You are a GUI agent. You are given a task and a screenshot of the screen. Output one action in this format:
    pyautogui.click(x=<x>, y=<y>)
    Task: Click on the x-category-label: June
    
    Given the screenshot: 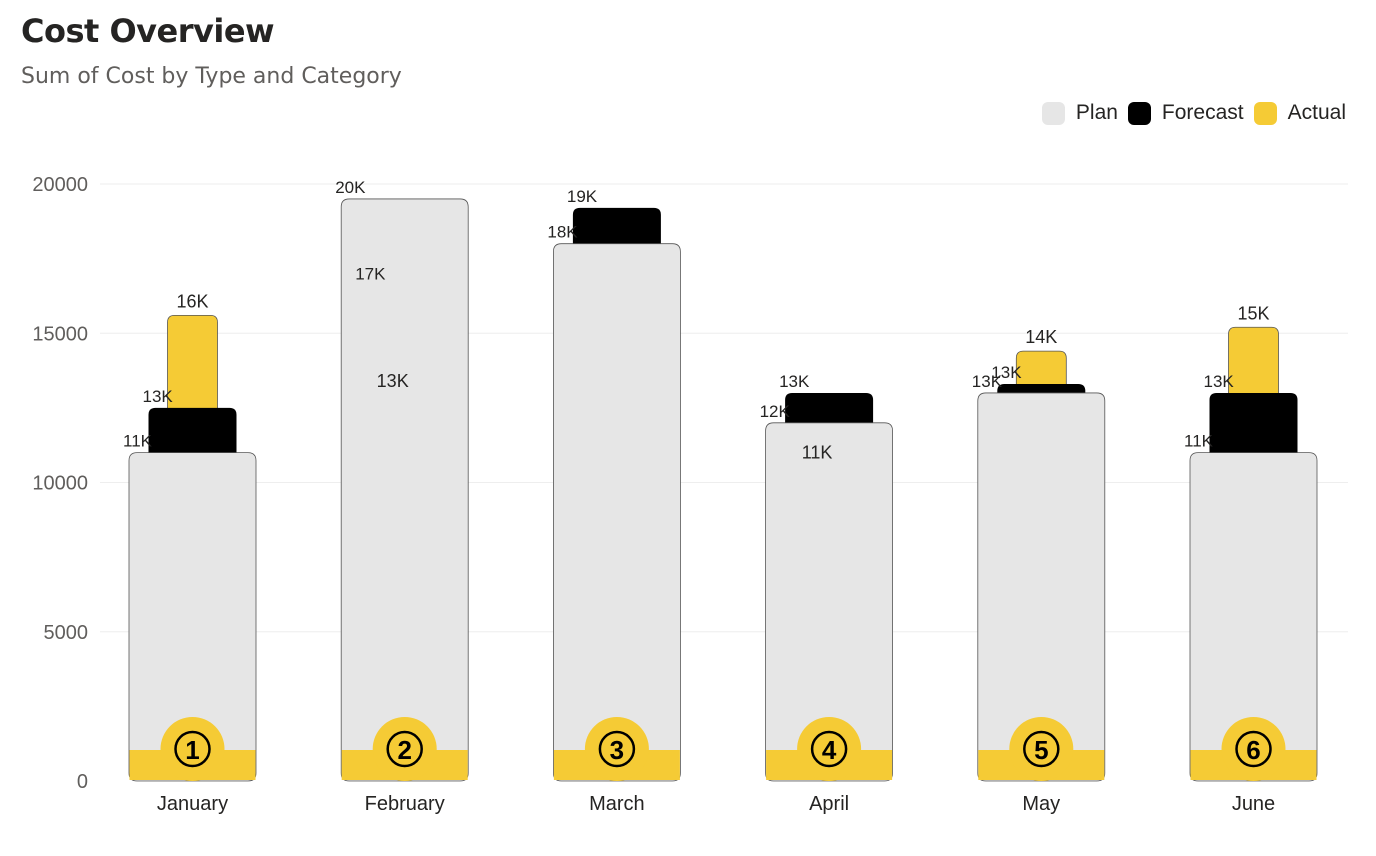 What is the action you would take?
    pyautogui.click(x=1253, y=804)
    